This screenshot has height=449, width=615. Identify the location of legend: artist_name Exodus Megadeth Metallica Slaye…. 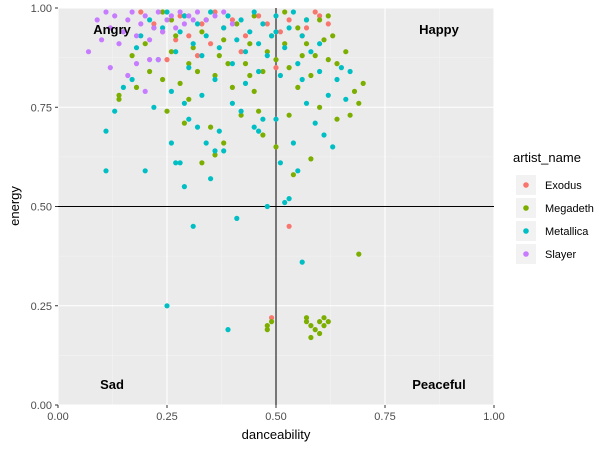
(553, 207).